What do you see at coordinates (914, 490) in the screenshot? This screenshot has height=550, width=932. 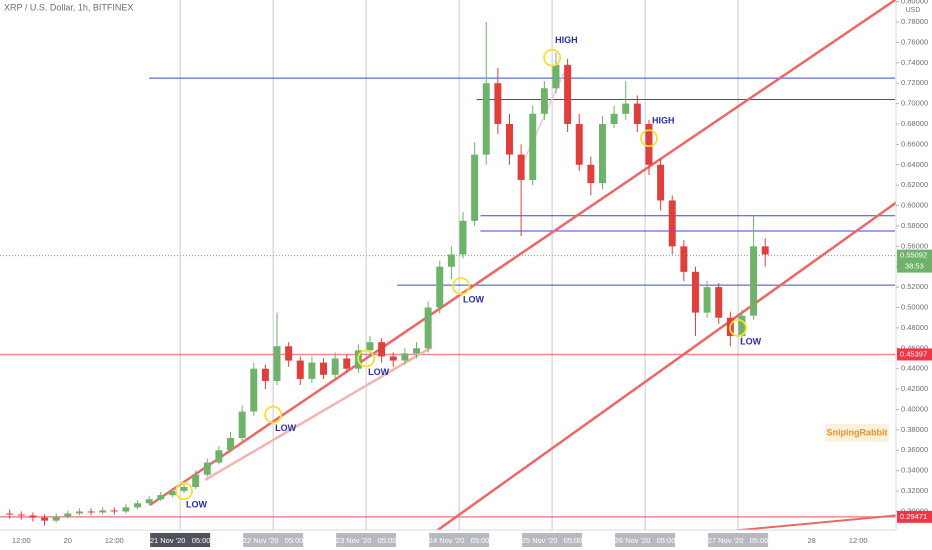 I see `y-tick-label: 0.32000` at bounding box center [914, 490].